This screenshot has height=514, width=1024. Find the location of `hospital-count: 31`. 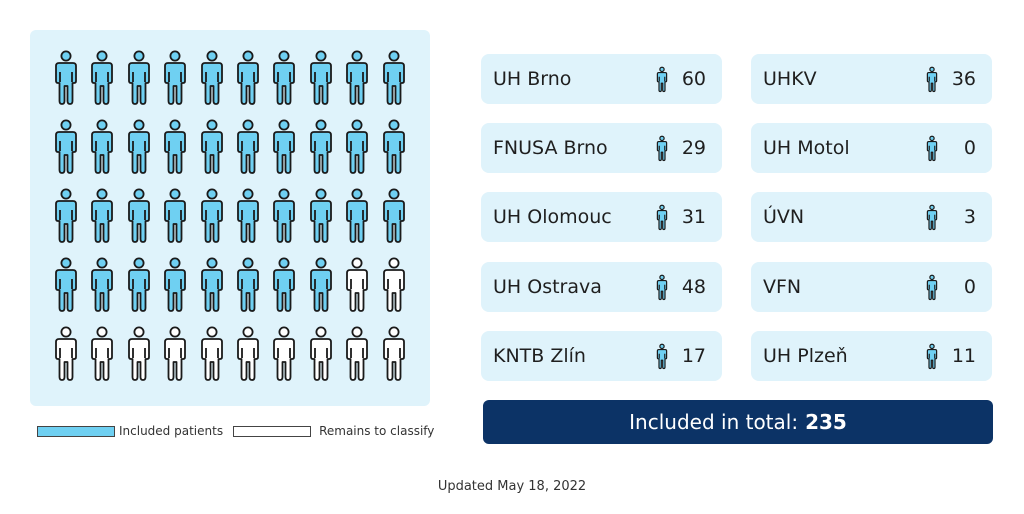

hospital-count: 31 is located at coordinates (693, 217).